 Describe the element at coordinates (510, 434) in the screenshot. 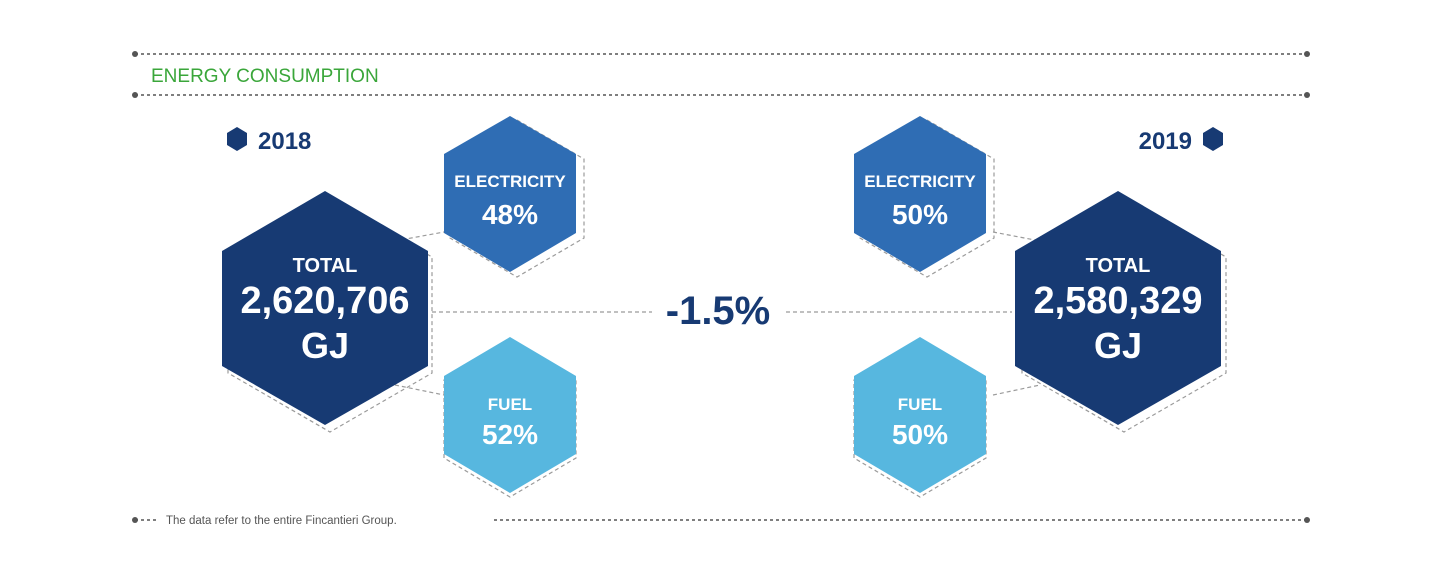

I see `fuel-2018-value: 52%` at that location.